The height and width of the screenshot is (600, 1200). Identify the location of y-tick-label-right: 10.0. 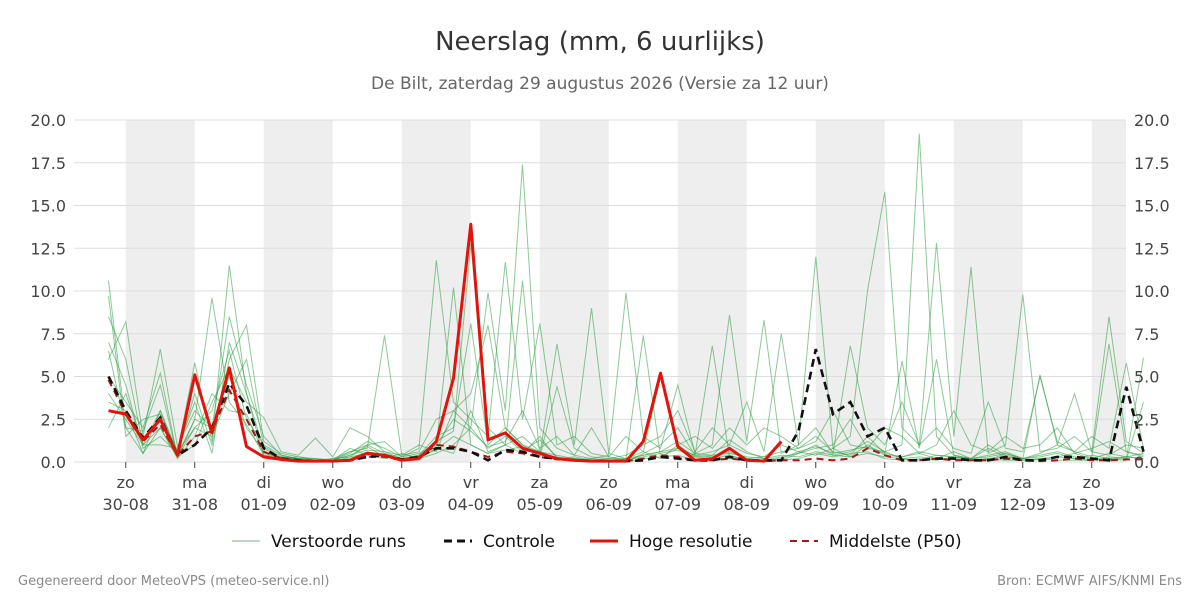
(1152, 291).